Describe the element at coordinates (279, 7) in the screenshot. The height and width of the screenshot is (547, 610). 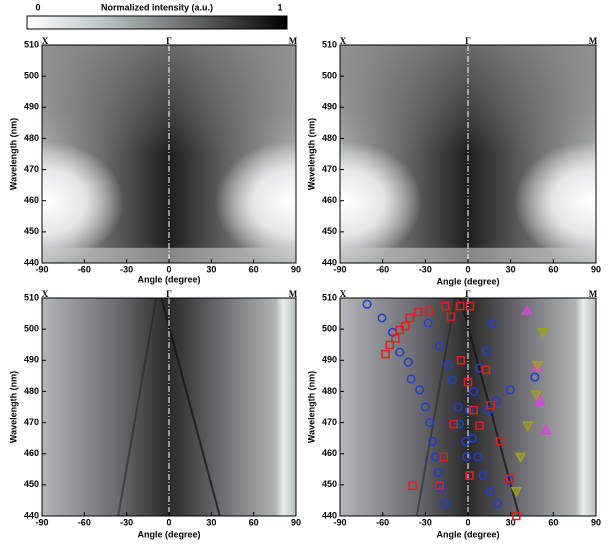
I see `colorbar-tick-label: 1` at that location.